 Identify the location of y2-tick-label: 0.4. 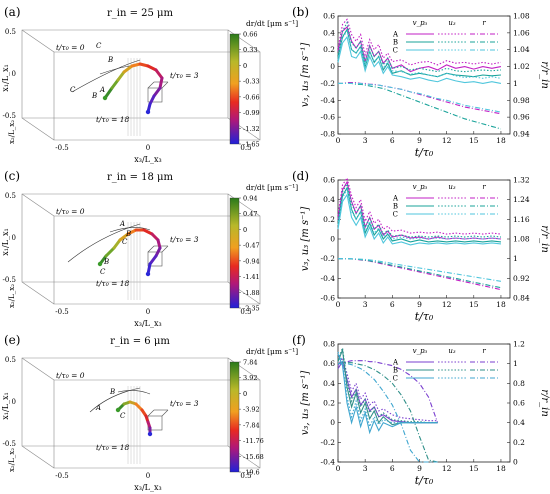
(519, 422).